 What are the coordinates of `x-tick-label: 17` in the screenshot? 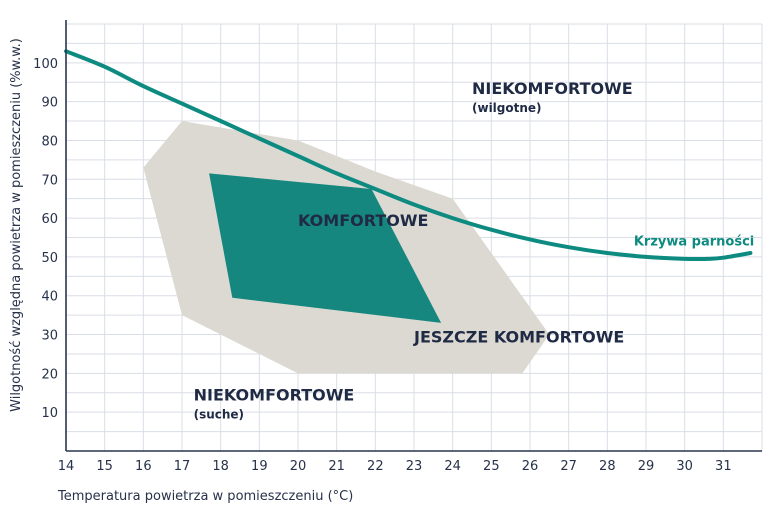 It's located at (182, 466).